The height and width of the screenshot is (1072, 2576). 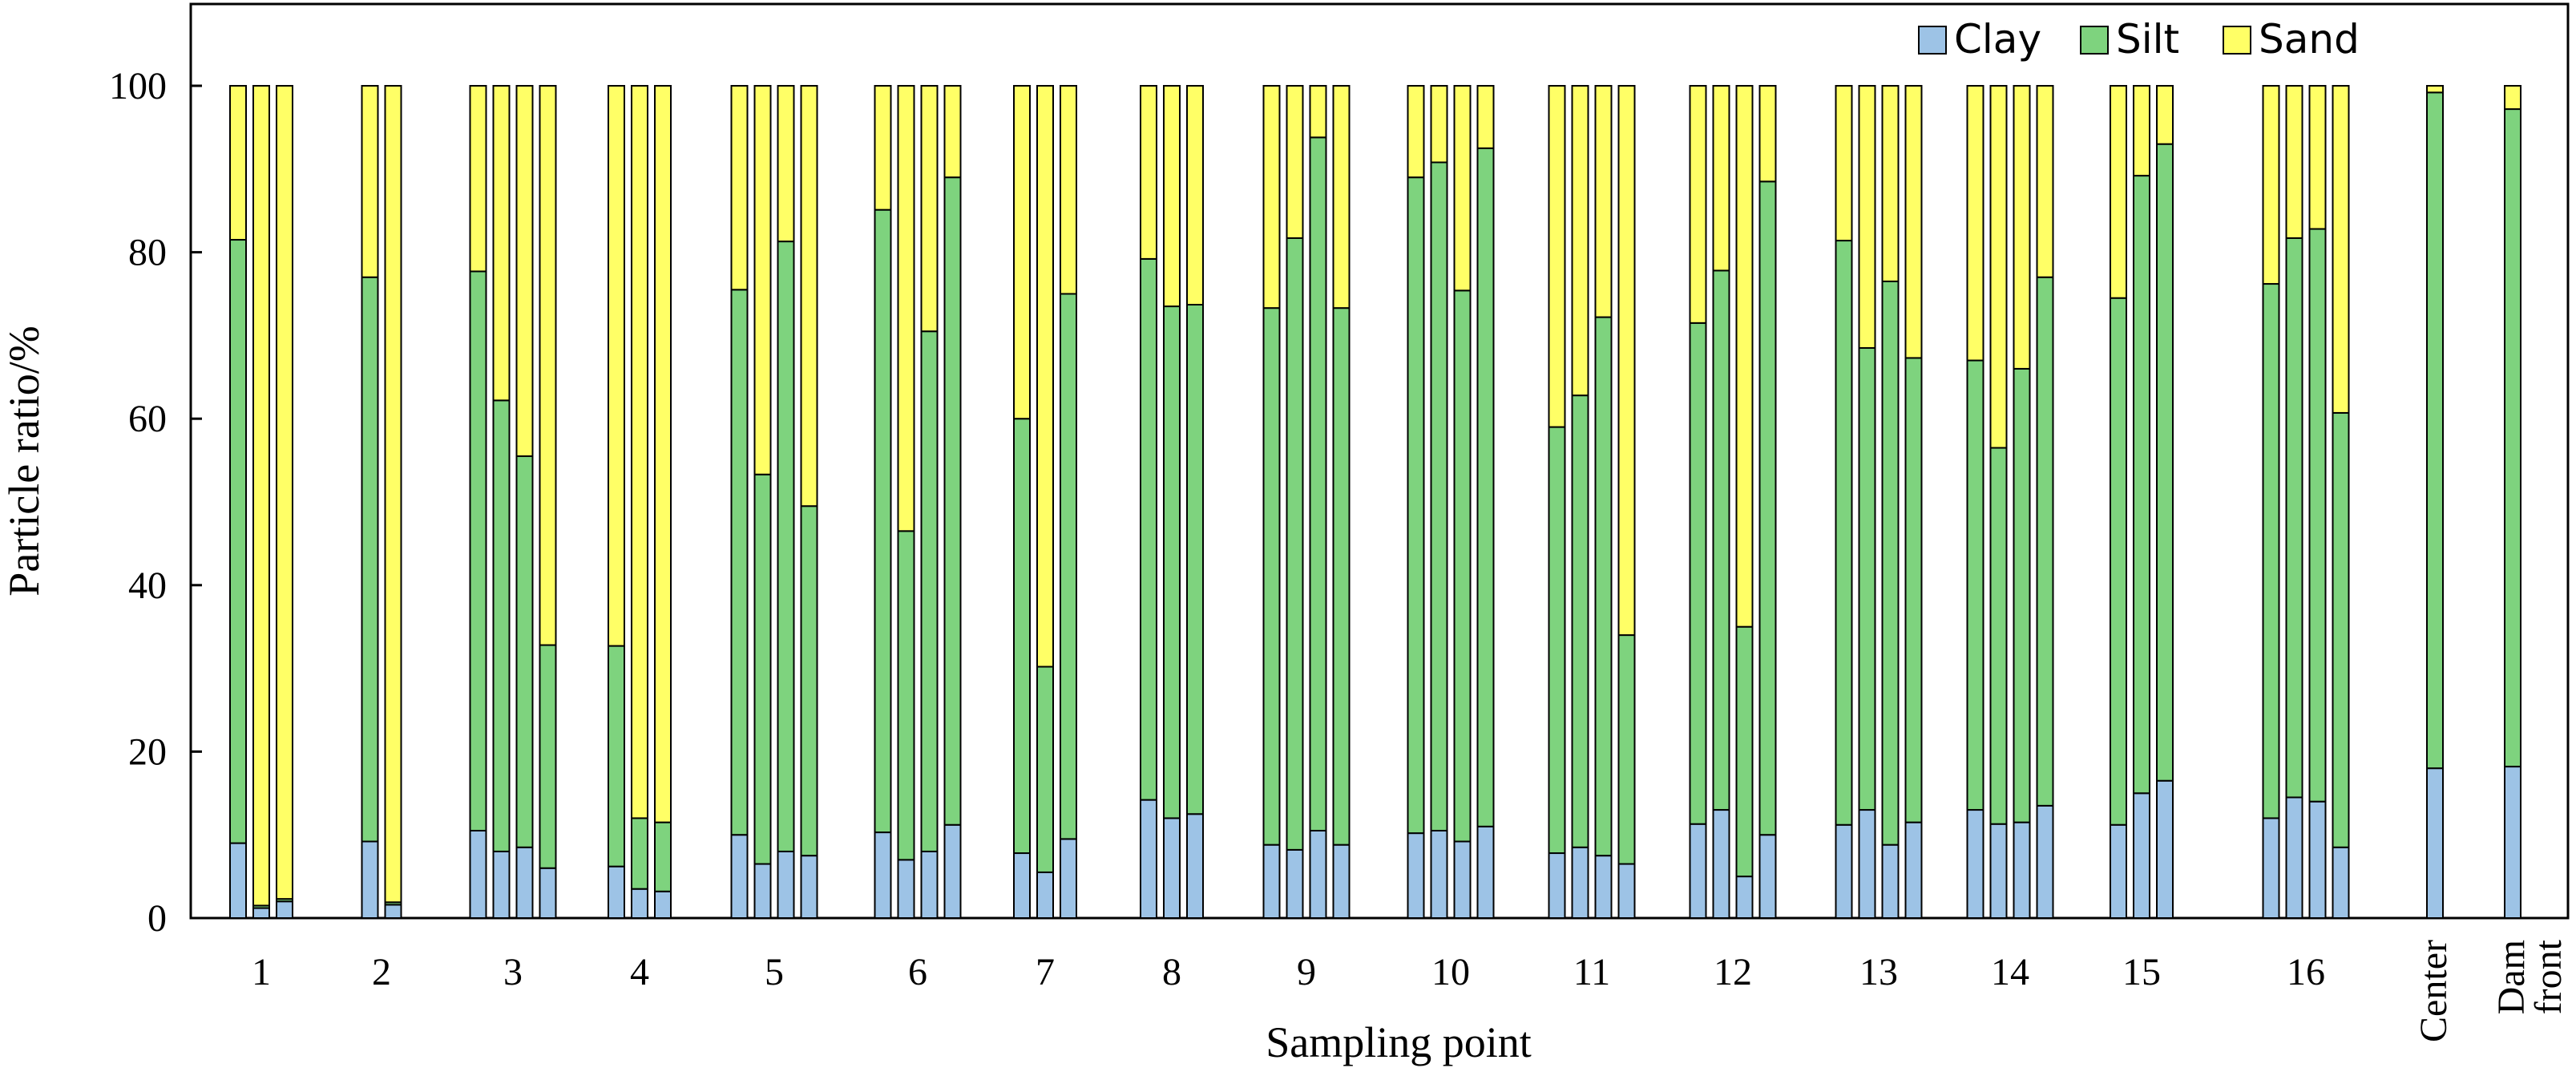 I want to click on x-tick-label: 9, so click(x=1306, y=972).